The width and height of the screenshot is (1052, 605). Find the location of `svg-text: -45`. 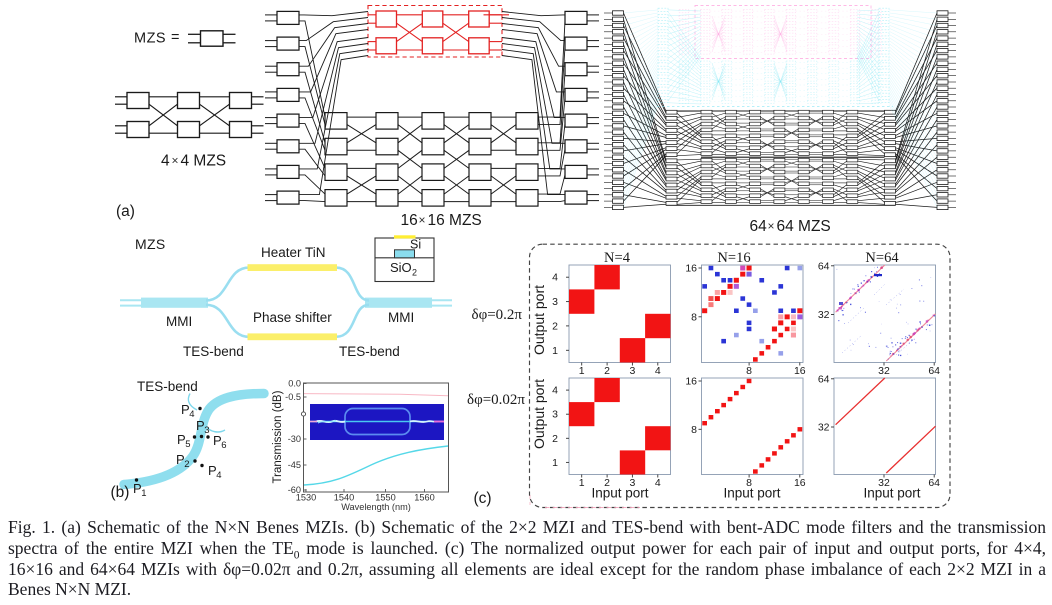

svg-text: -45 is located at coordinates (294, 465).